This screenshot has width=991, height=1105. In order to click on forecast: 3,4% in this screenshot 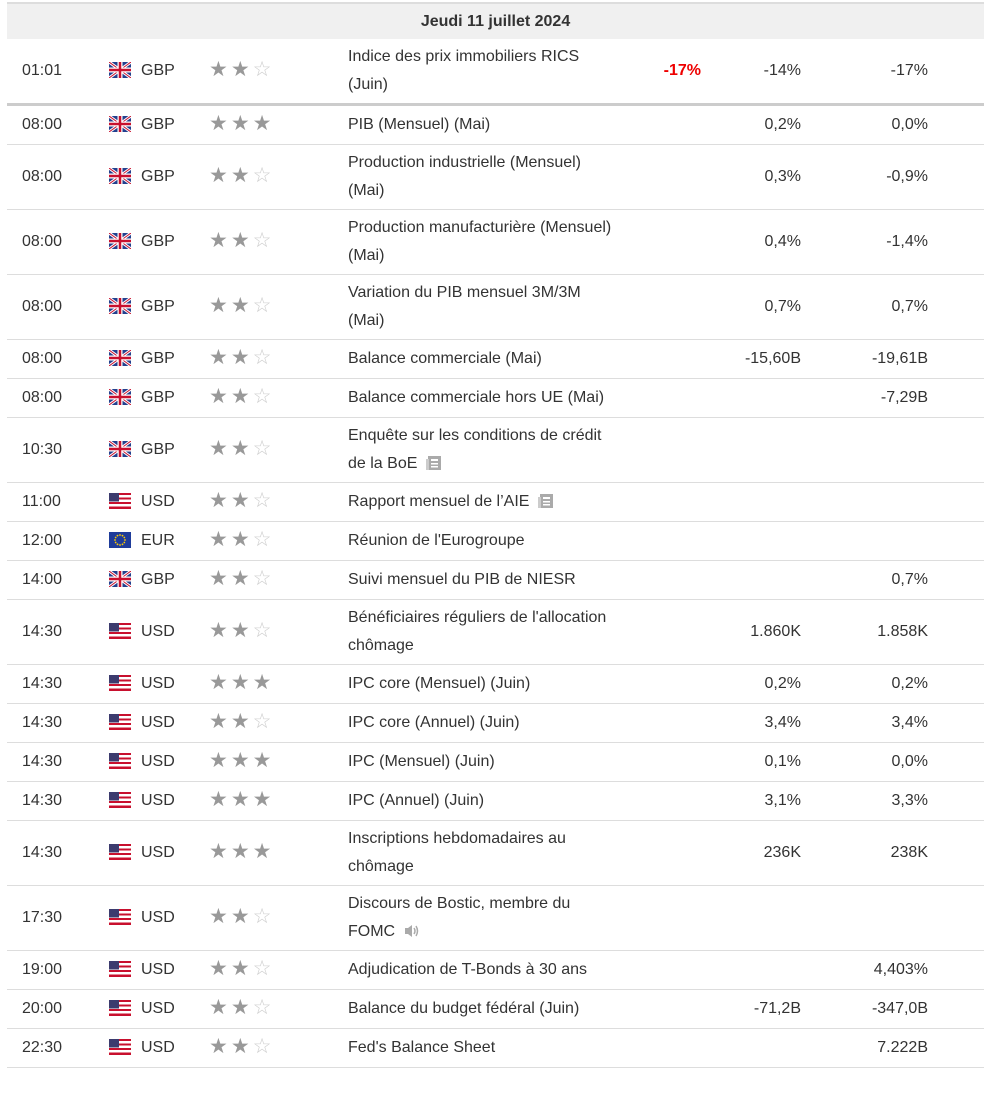, I will do `click(782, 722)`.